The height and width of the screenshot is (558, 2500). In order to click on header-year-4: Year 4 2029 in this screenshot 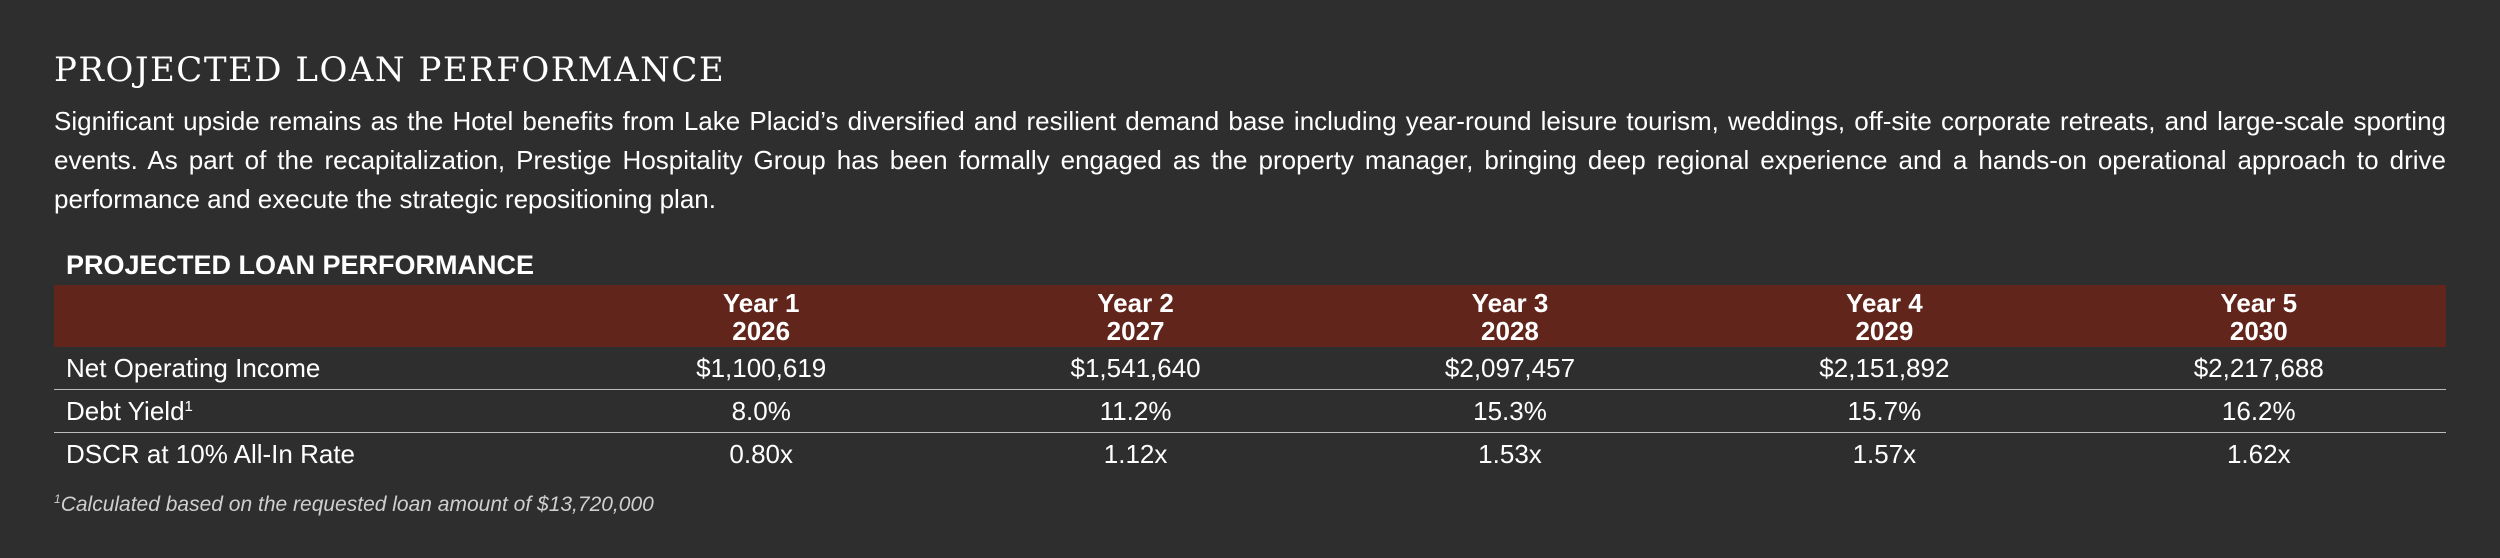, I will do `click(1884, 316)`.